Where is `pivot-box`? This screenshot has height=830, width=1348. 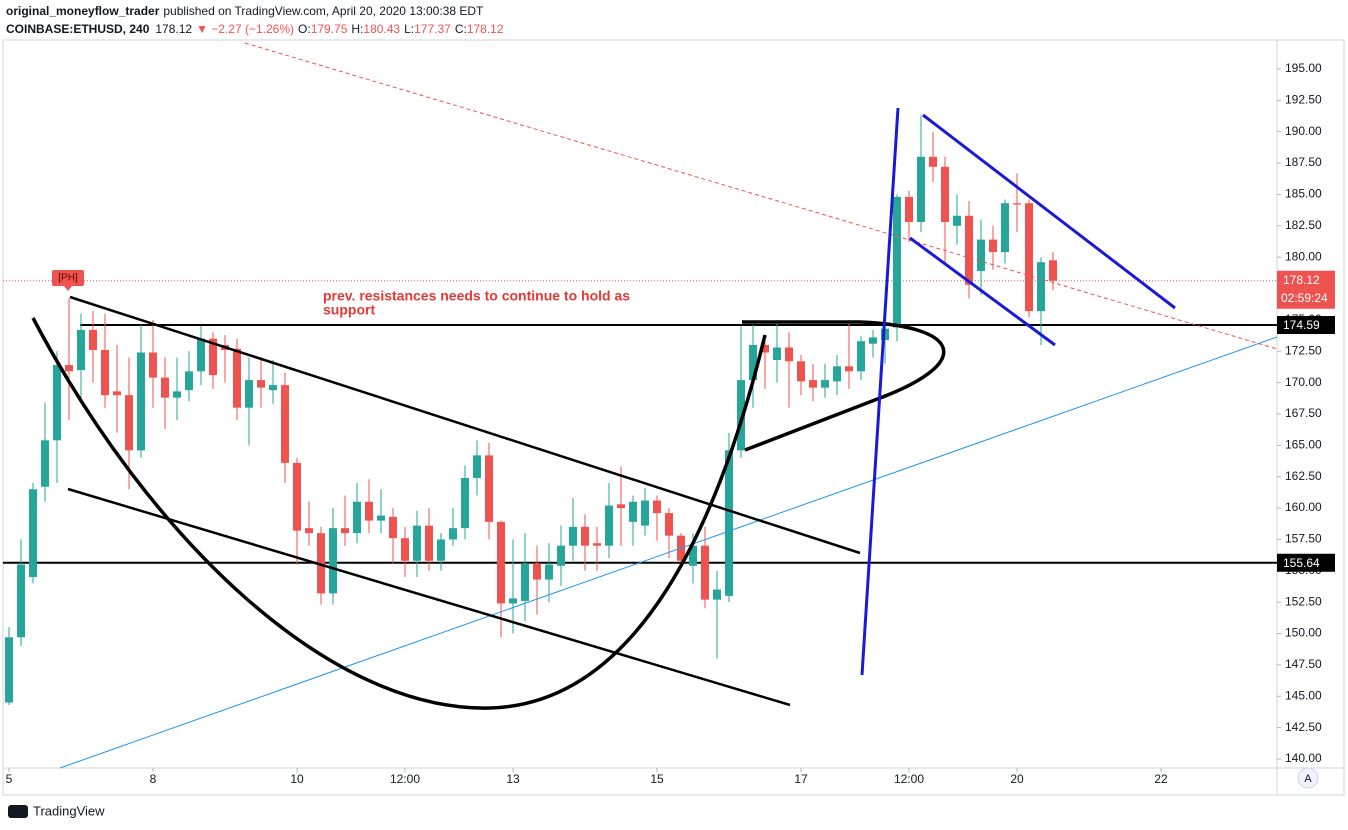 pivot-box is located at coordinates (68, 278).